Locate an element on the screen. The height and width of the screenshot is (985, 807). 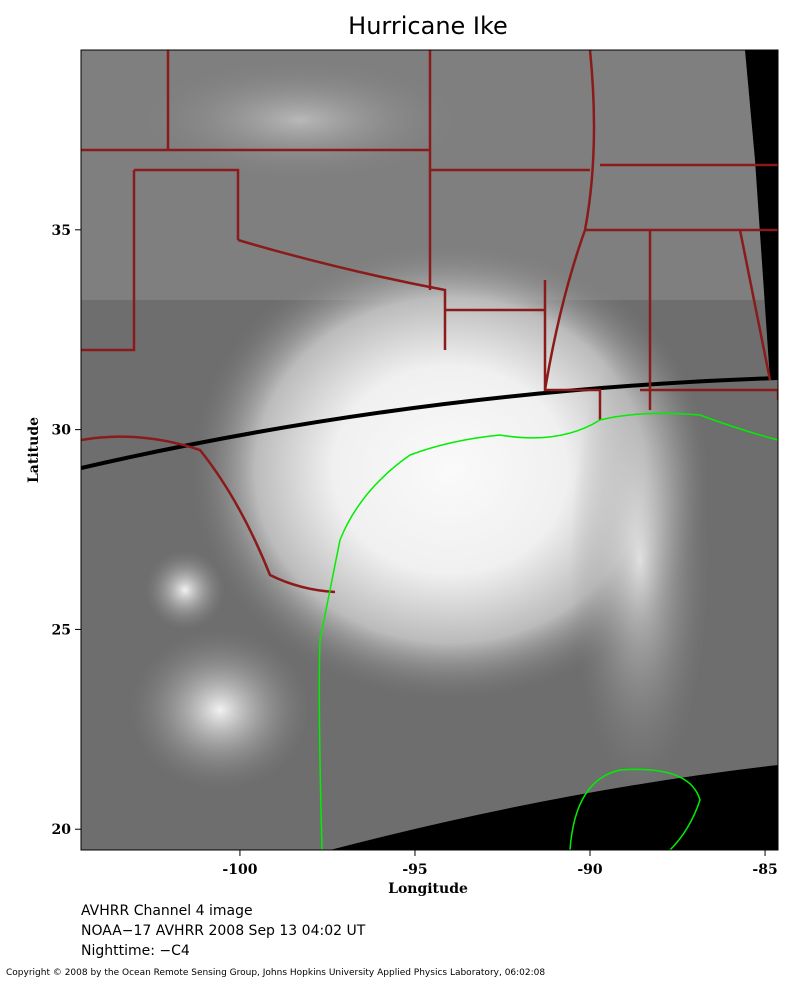
y-tick-label: 35 is located at coordinates (61, 231).